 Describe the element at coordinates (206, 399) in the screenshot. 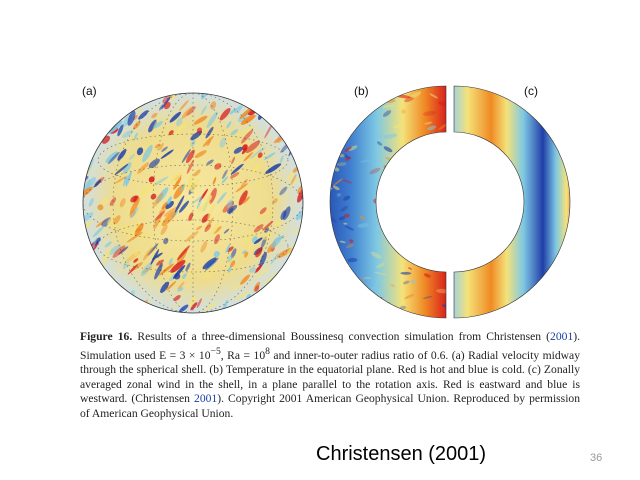

I see `caption-citation-link-2: 2001` at that location.